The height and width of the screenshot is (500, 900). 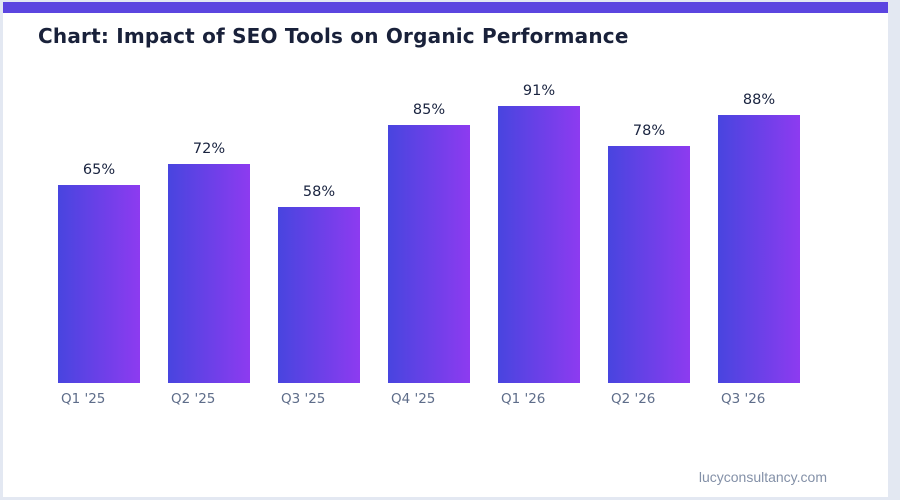 I want to click on bar-column: 88% Q3 '26, so click(x=759, y=249).